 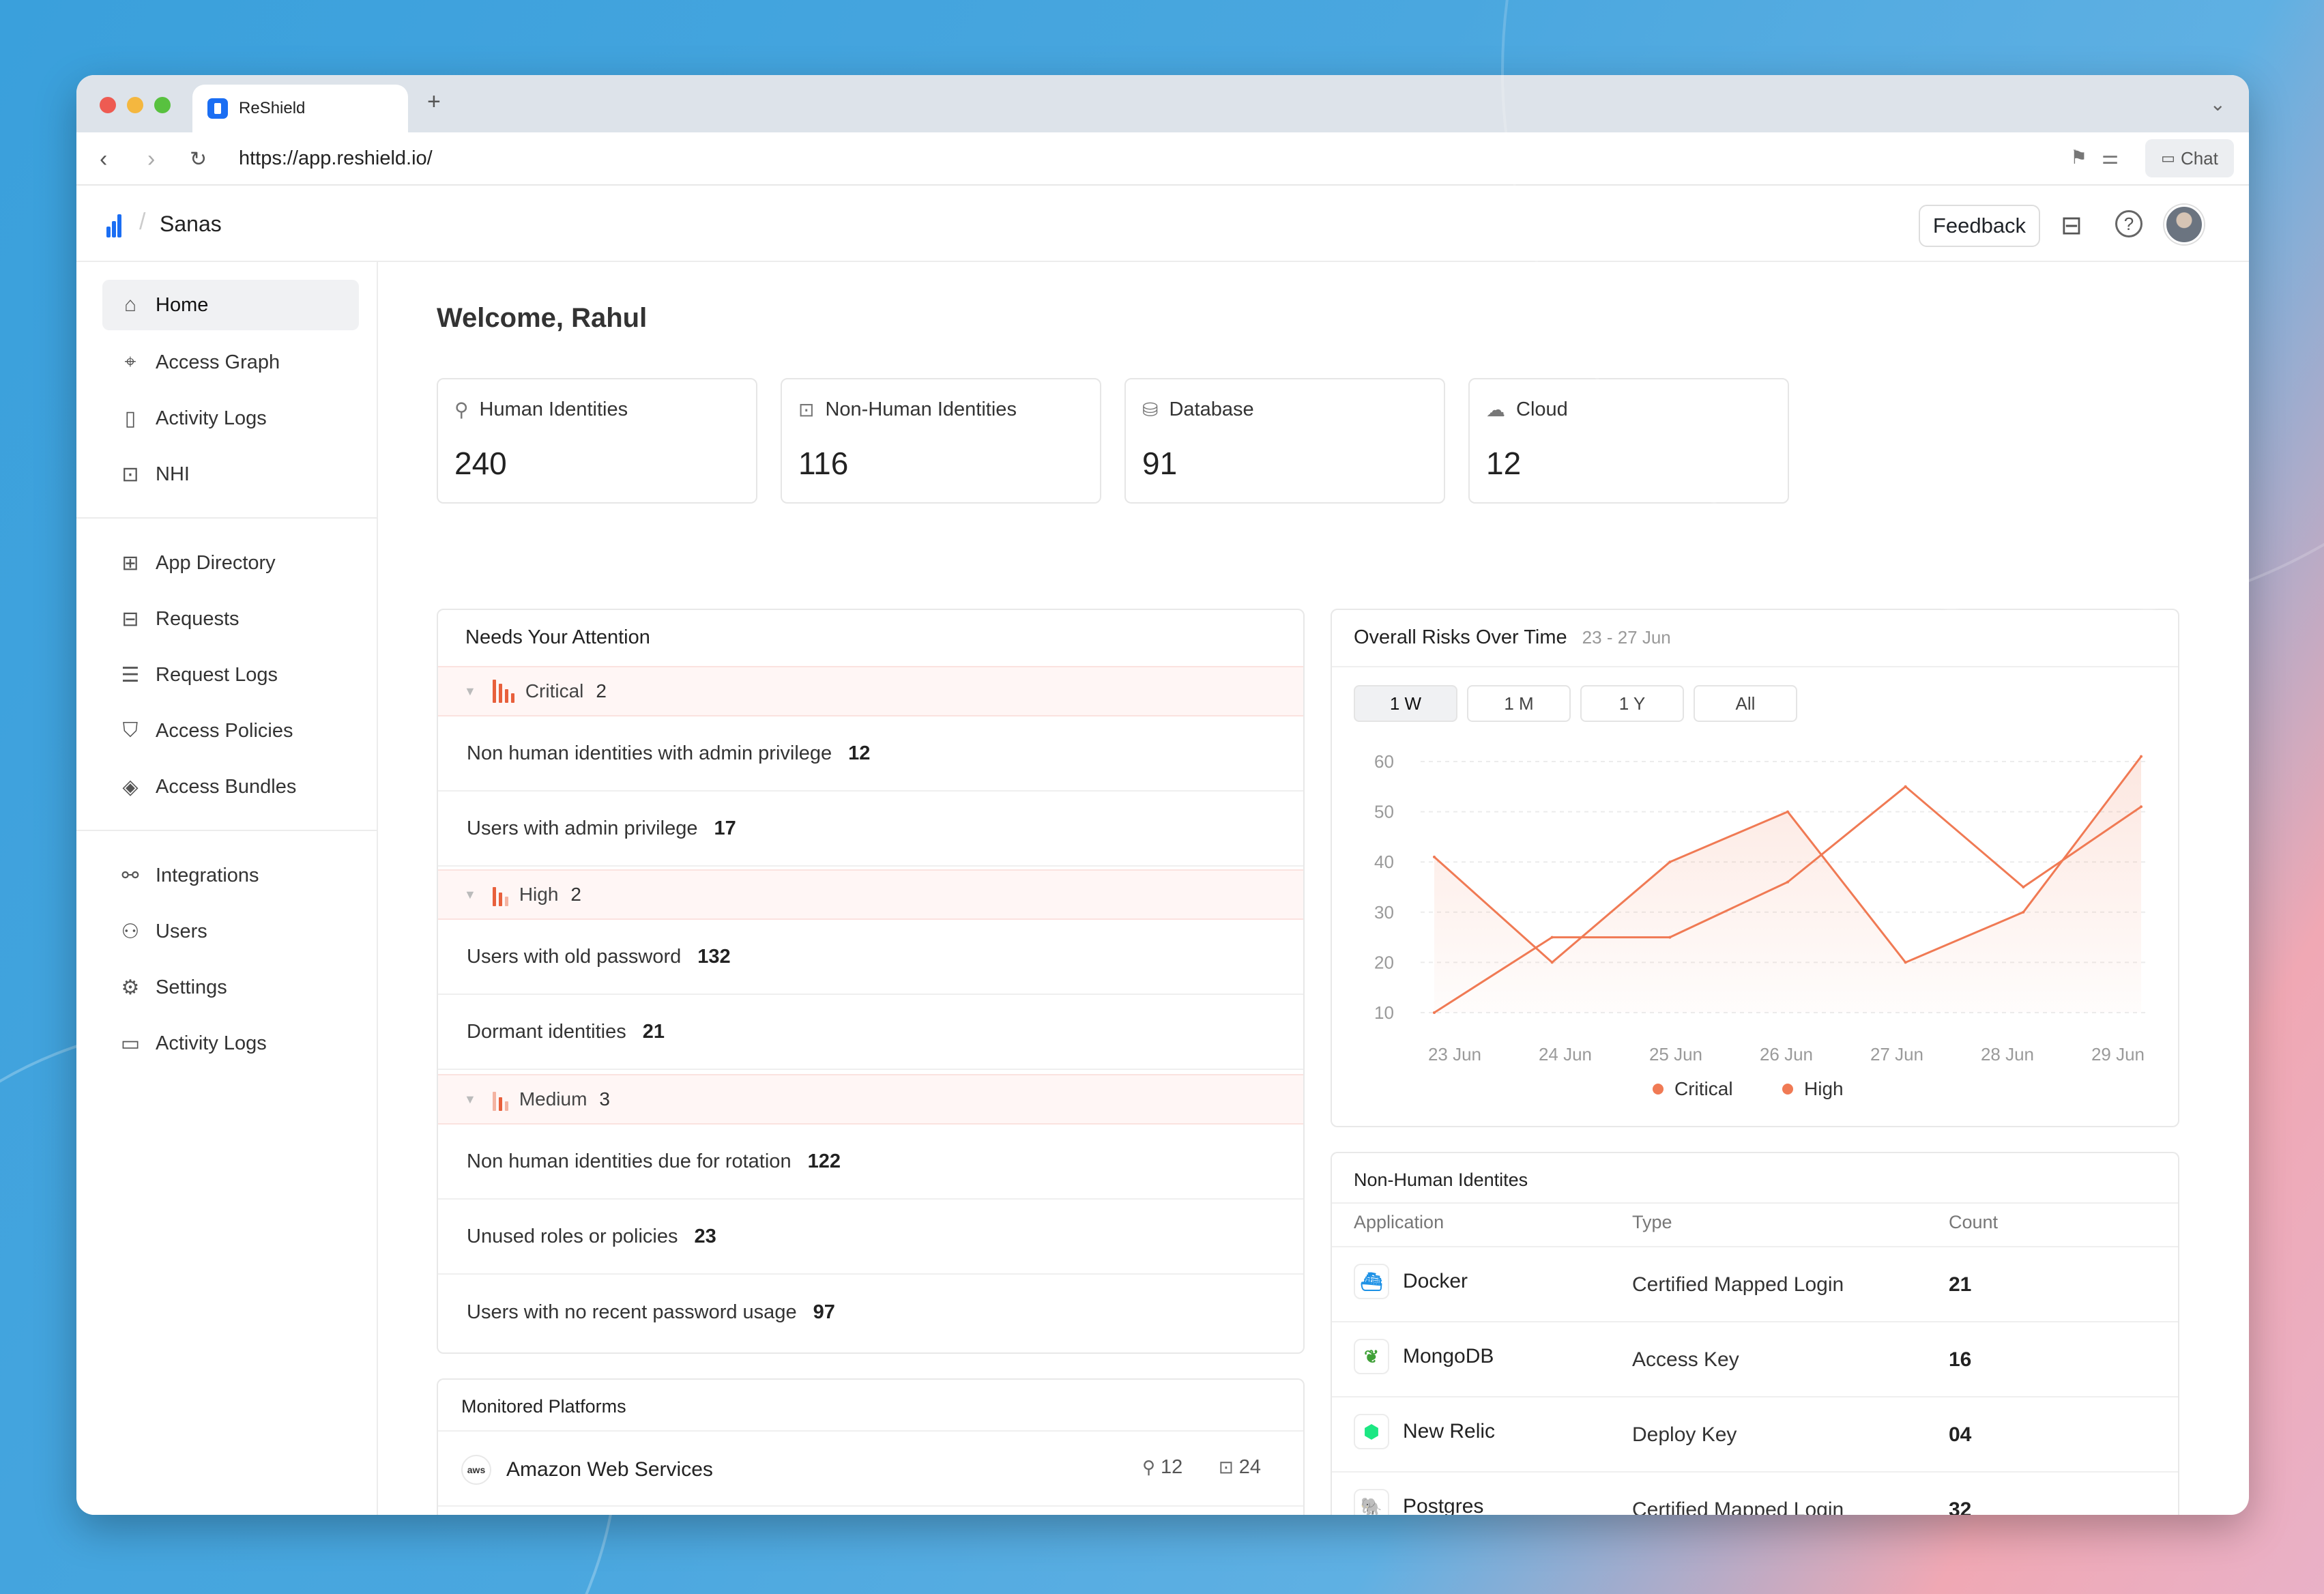 What do you see at coordinates (2079, 157) in the screenshot?
I see `bookmark-icon: ⚑` at bounding box center [2079, 157].